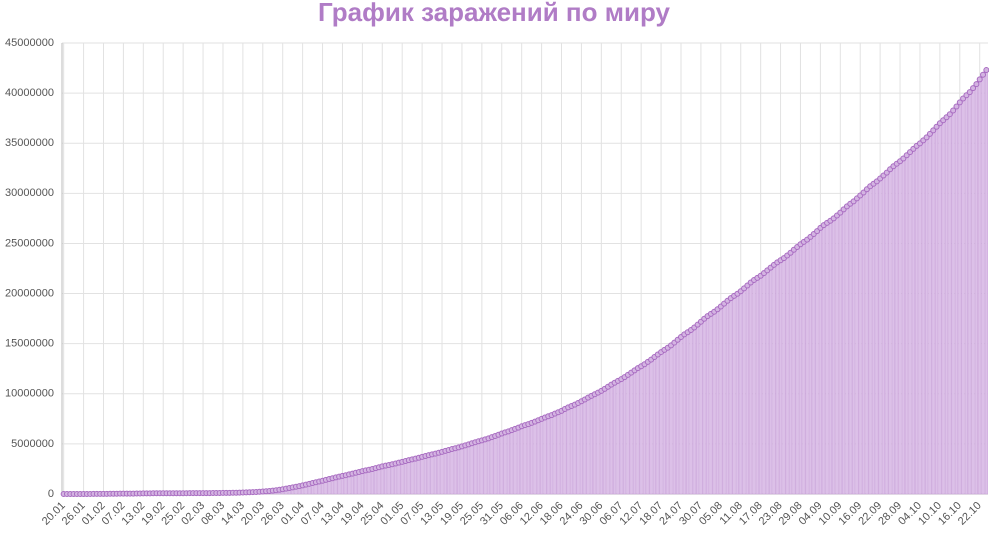  I want to click on y-tick-label: 15000000, so click(29, 344).